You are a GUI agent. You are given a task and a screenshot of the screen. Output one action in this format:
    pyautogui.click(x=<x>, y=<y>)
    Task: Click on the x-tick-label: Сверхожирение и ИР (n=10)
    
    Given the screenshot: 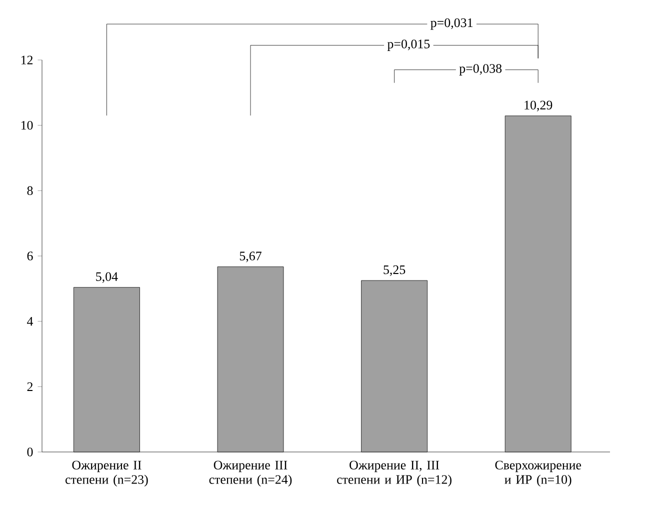 What is the action you would take?
    pyautogui.click(x=538, y=473)
    